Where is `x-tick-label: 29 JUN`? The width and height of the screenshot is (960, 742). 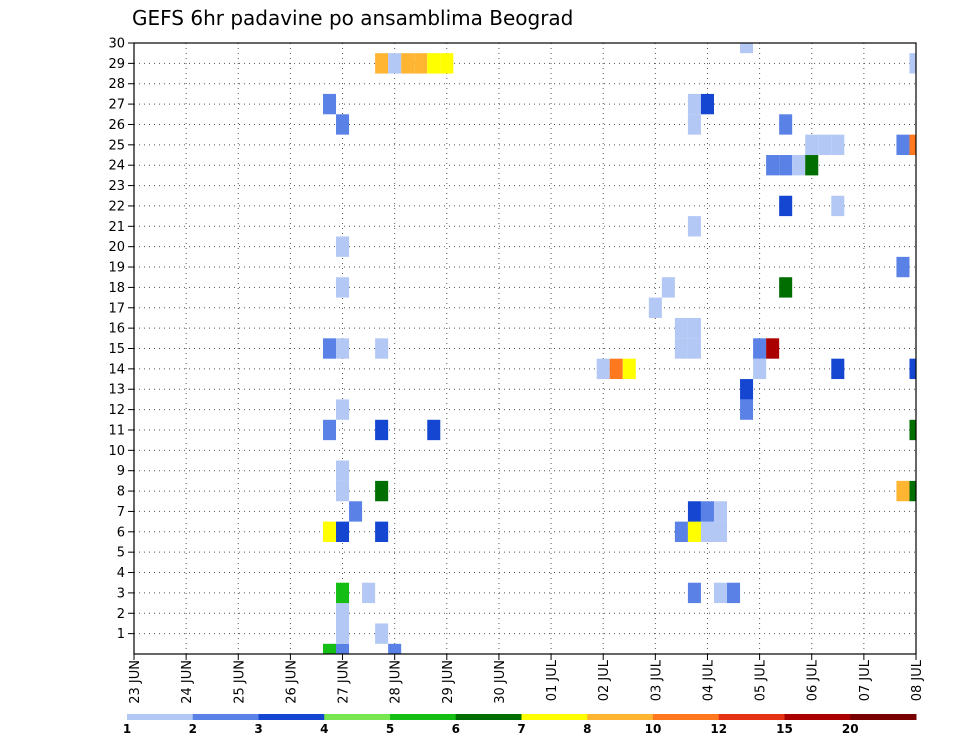 x-tick-label: 29 JUN is located at coordinates (448, 682).